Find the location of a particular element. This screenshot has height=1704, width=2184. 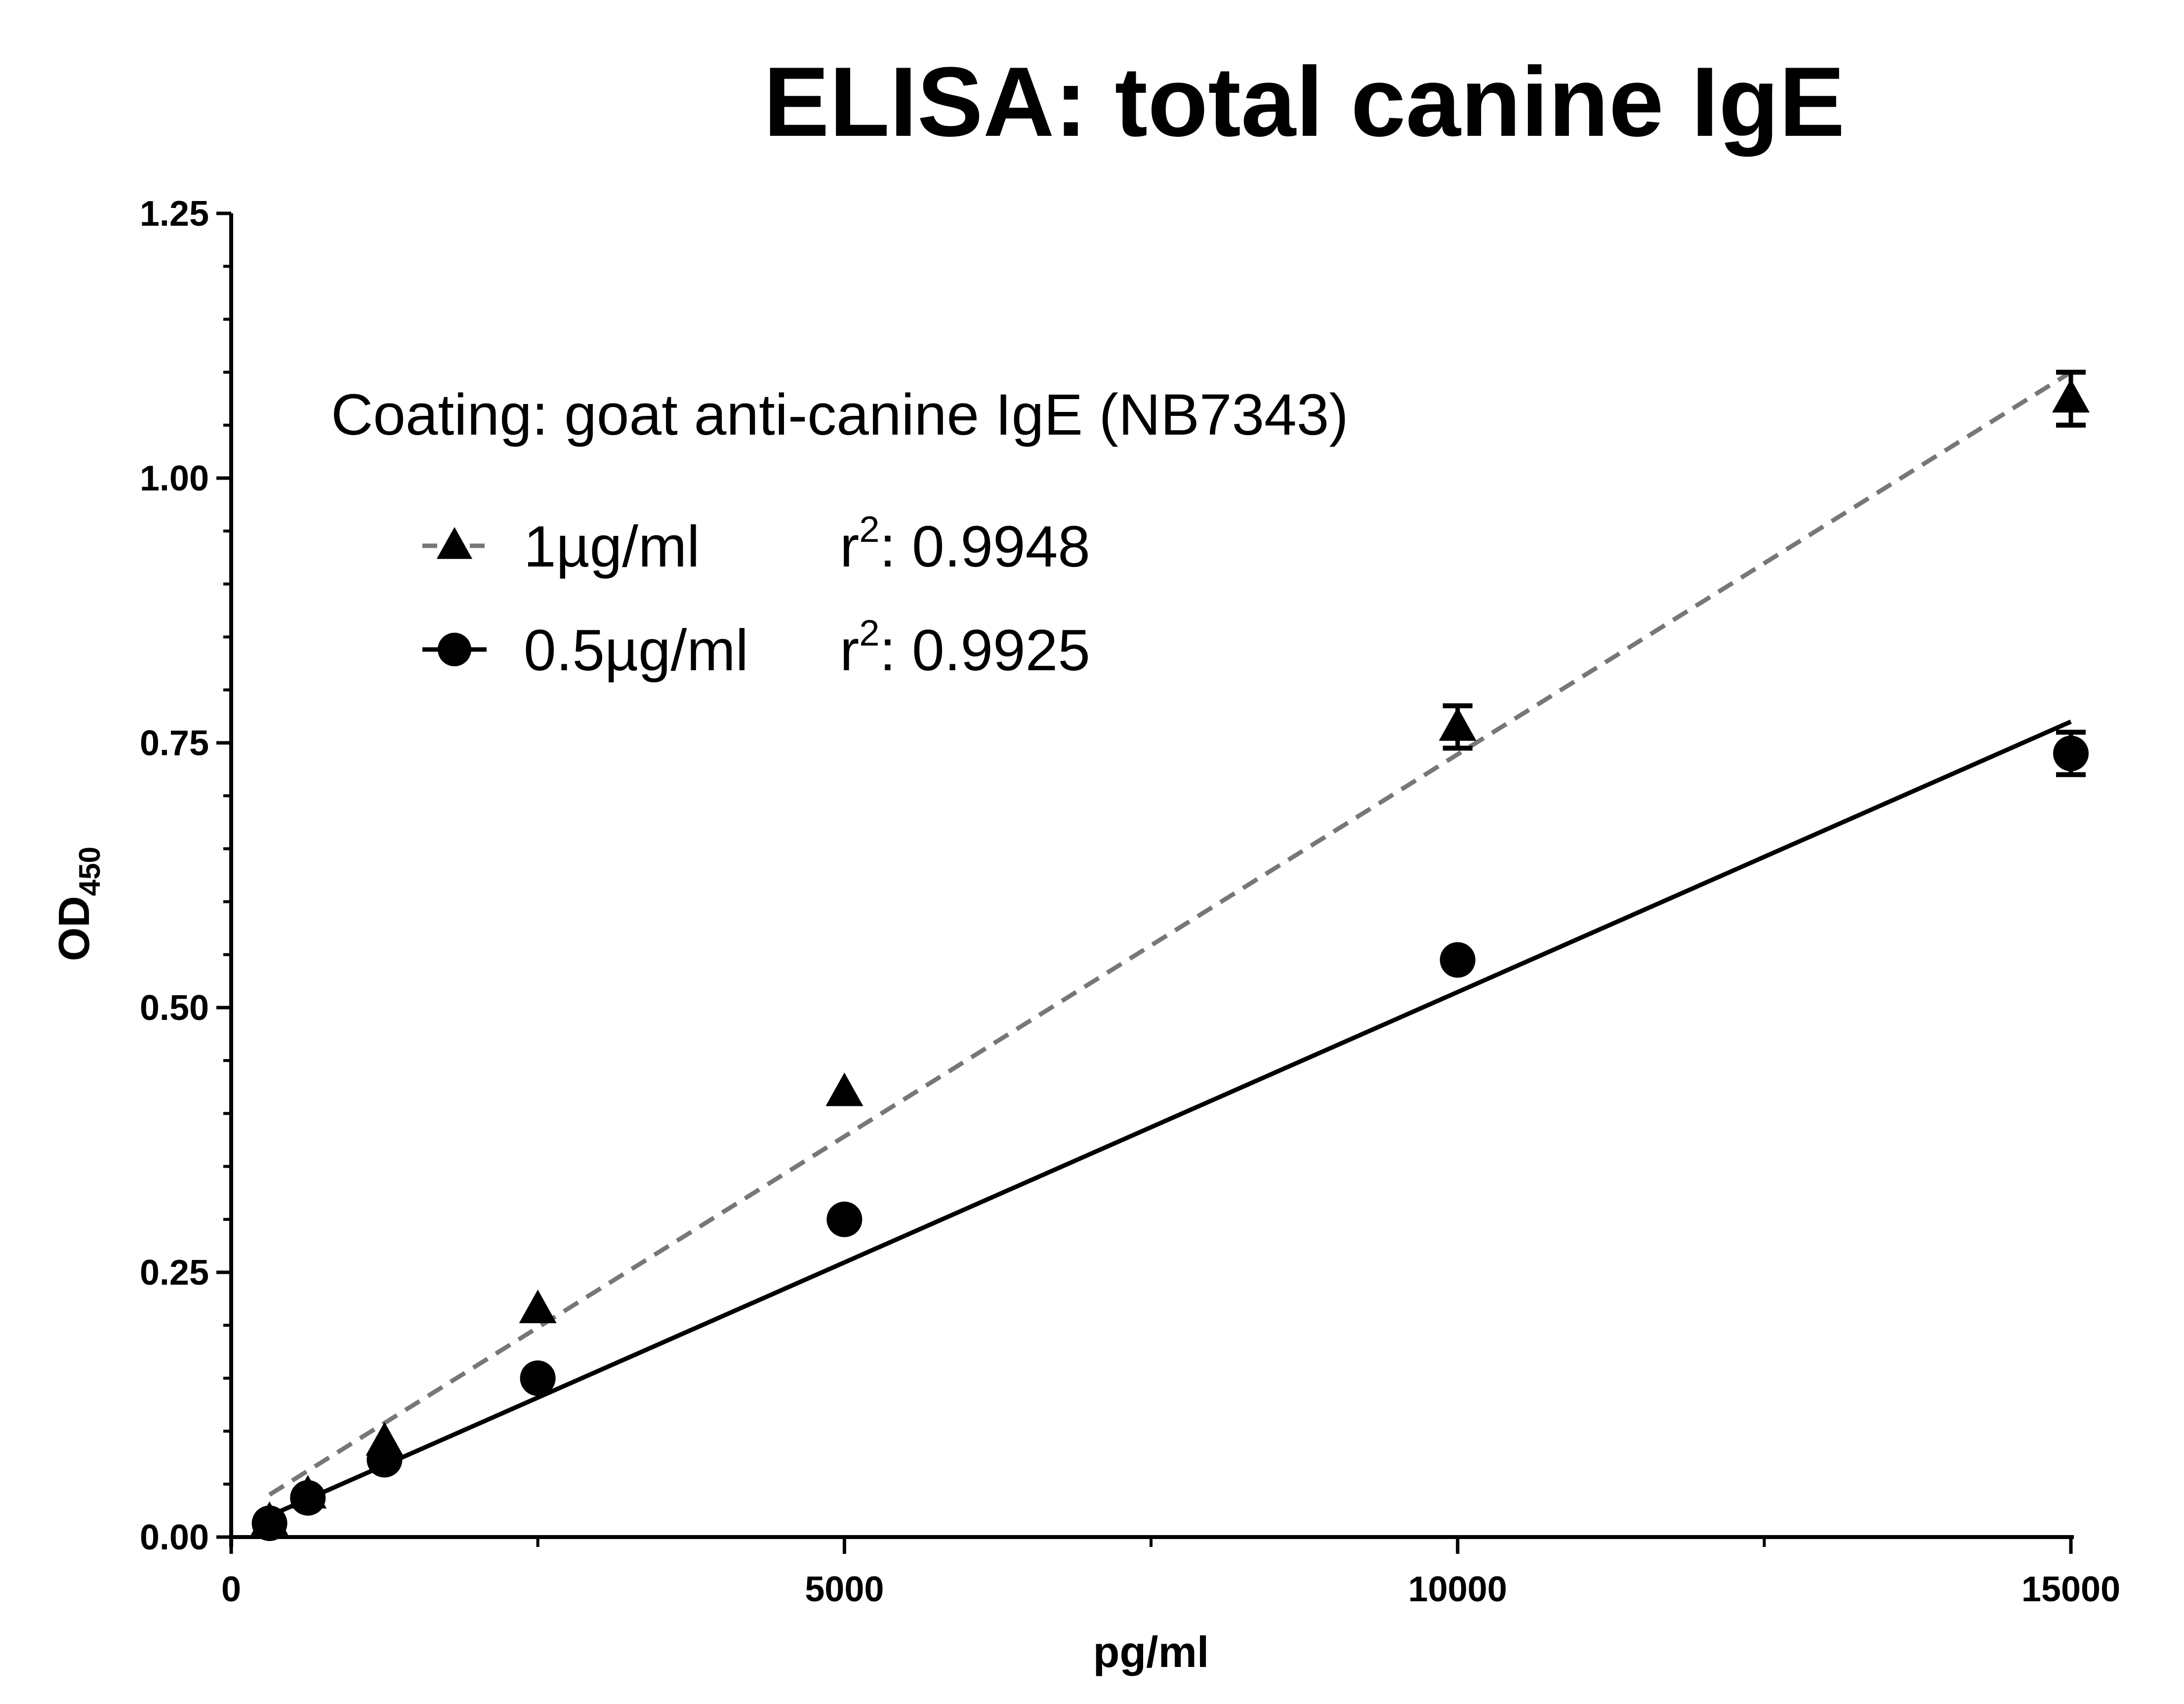

r2-value: : 0.9948 is located at coordinates (984, 546).